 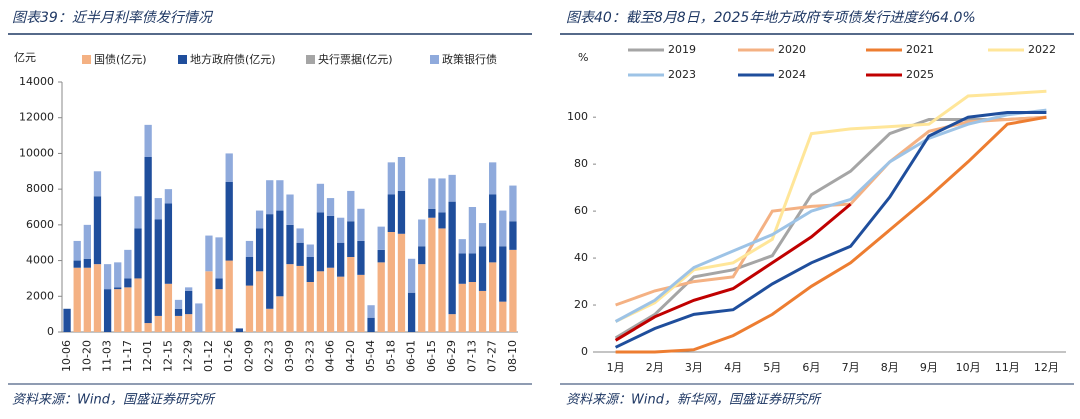 What do you see at coordinates (208, 356) in the screenshot?
I see `x-tick-label: 01-12` at bounding box center [208, 356].